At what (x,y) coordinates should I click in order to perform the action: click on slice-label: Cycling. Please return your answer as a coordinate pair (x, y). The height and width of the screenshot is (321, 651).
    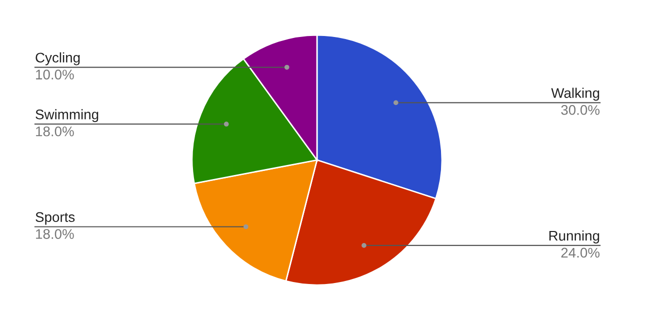
    Looking at the image, I should click on (58, 59).